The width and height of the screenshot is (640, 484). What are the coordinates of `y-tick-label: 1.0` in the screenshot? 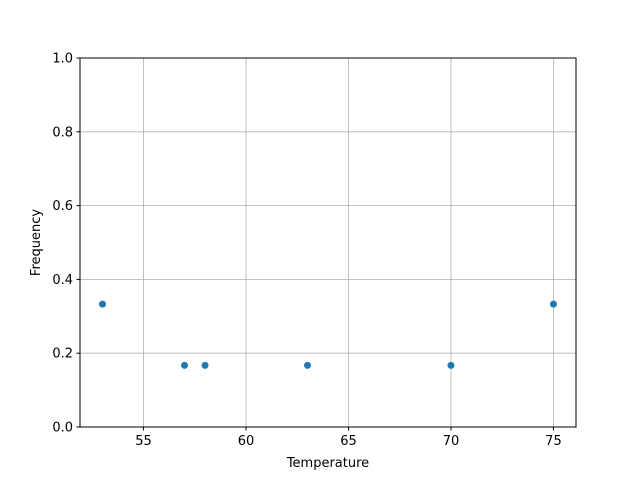 It's located at (62, 59).